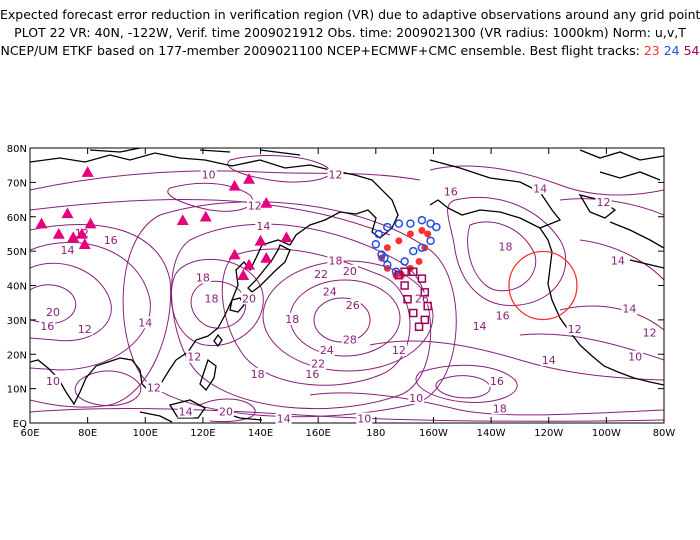 This screenshot has width=700, height=540. What do you see at coordinates (17, 321) in the screenshot?
I see `lat-label: 30N` at bounding box center [17, 321].